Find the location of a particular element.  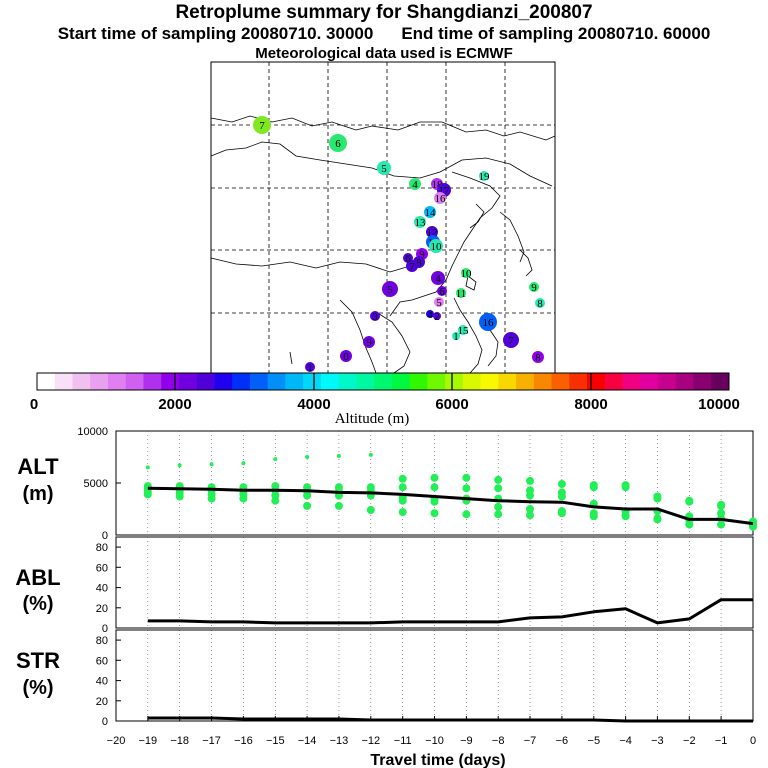

map-point: 6 is located at coordinates (408, 259).